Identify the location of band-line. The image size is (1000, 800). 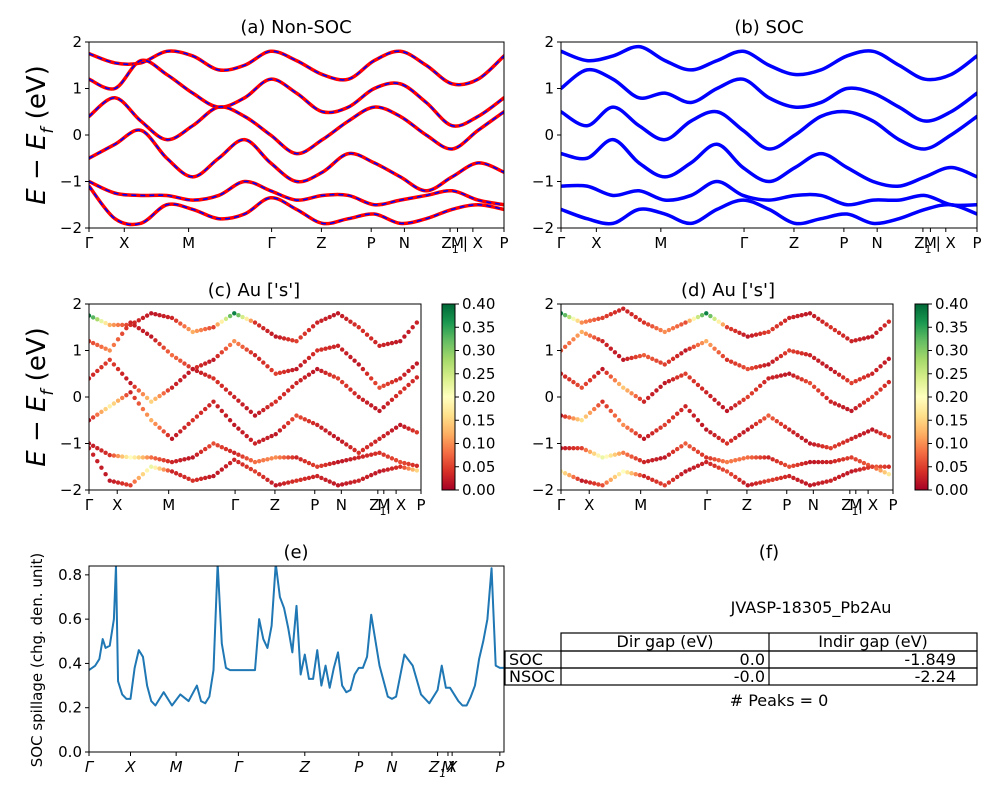
(769, 63).